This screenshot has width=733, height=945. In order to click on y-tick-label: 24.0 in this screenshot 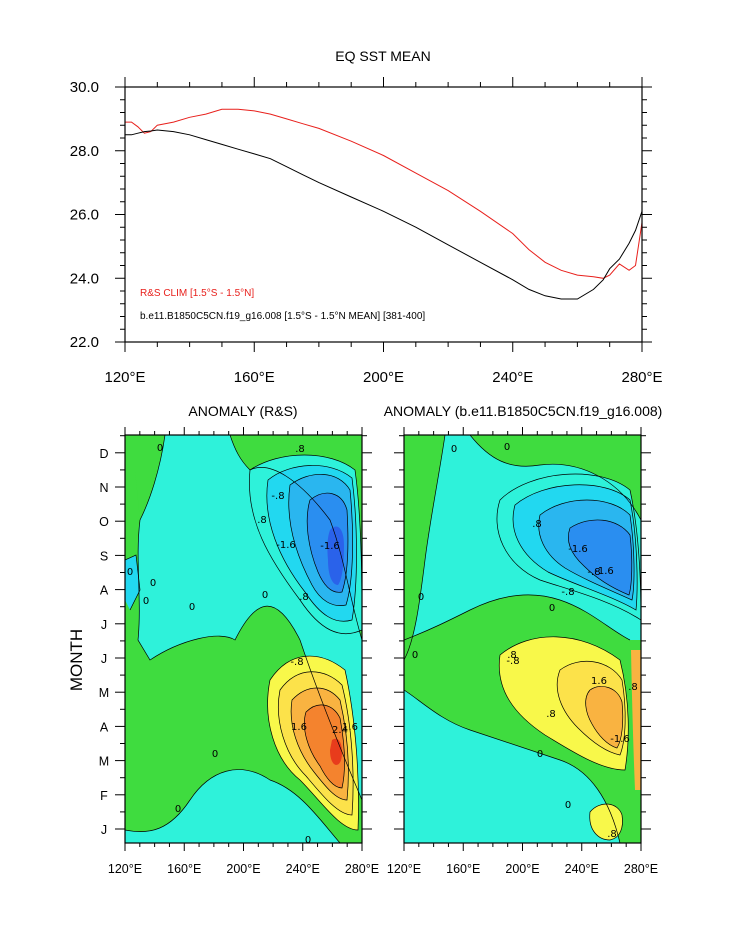, I will do `click(84, 278)`.